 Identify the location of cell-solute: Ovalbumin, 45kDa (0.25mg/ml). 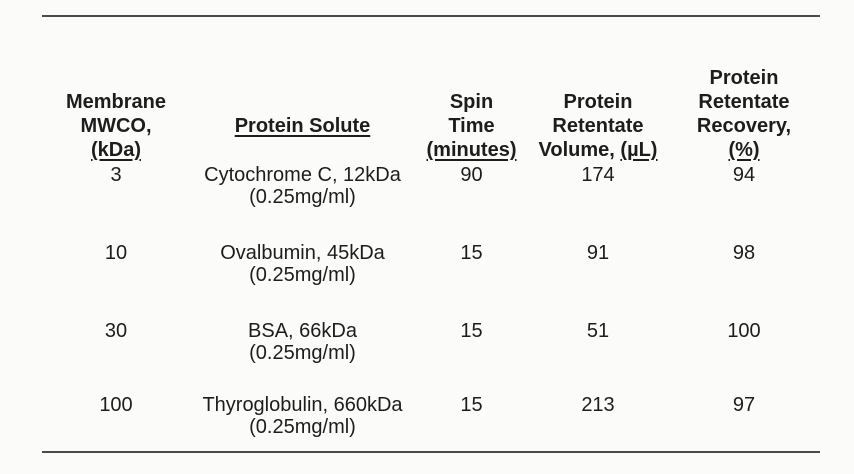
(302, 281).